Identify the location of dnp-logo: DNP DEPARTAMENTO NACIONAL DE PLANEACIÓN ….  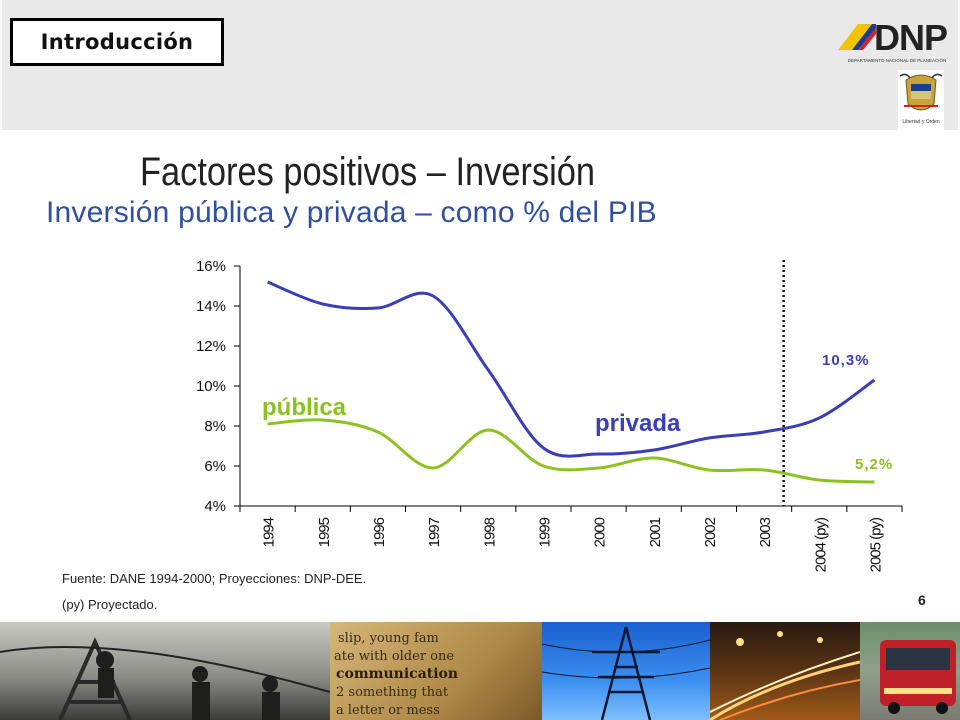
(897, 73).